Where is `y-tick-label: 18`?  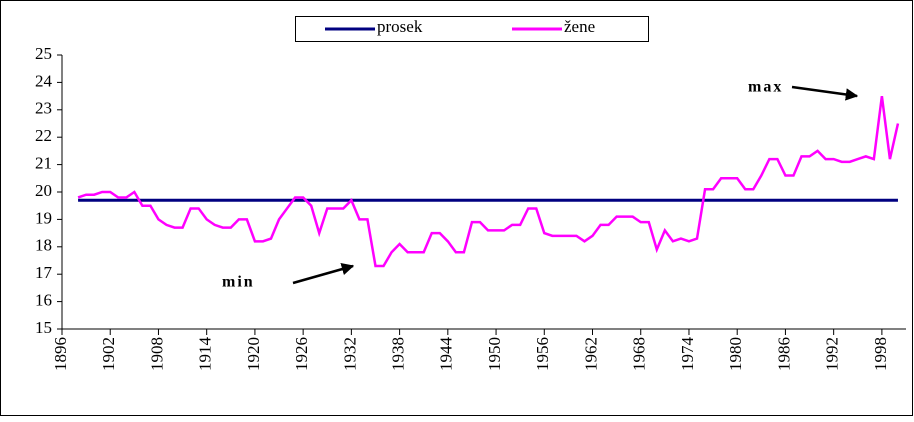
y-tick-label: 18 is located at coordinates (43, 245).